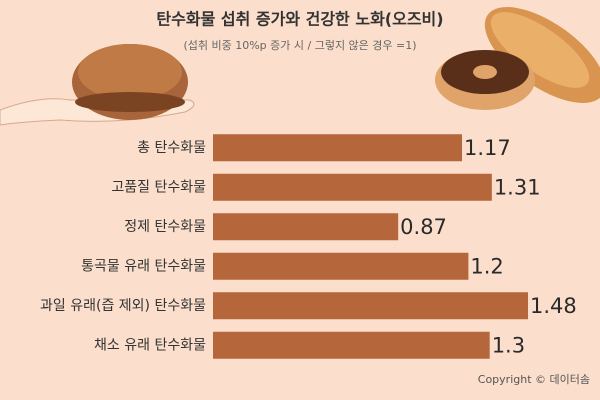 The height and width of the screenshot is (400, 600). I want to click on value-label: 1.17, so click(487, 148).